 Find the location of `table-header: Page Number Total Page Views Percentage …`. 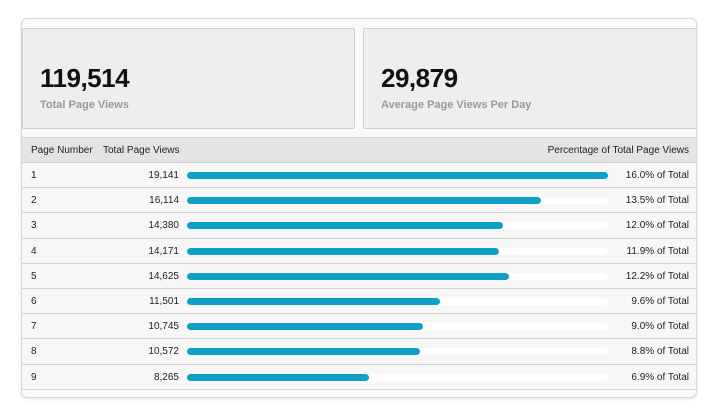

table-header: Page Number Total Page Views Percentage … is located at coordinates (359, 150).